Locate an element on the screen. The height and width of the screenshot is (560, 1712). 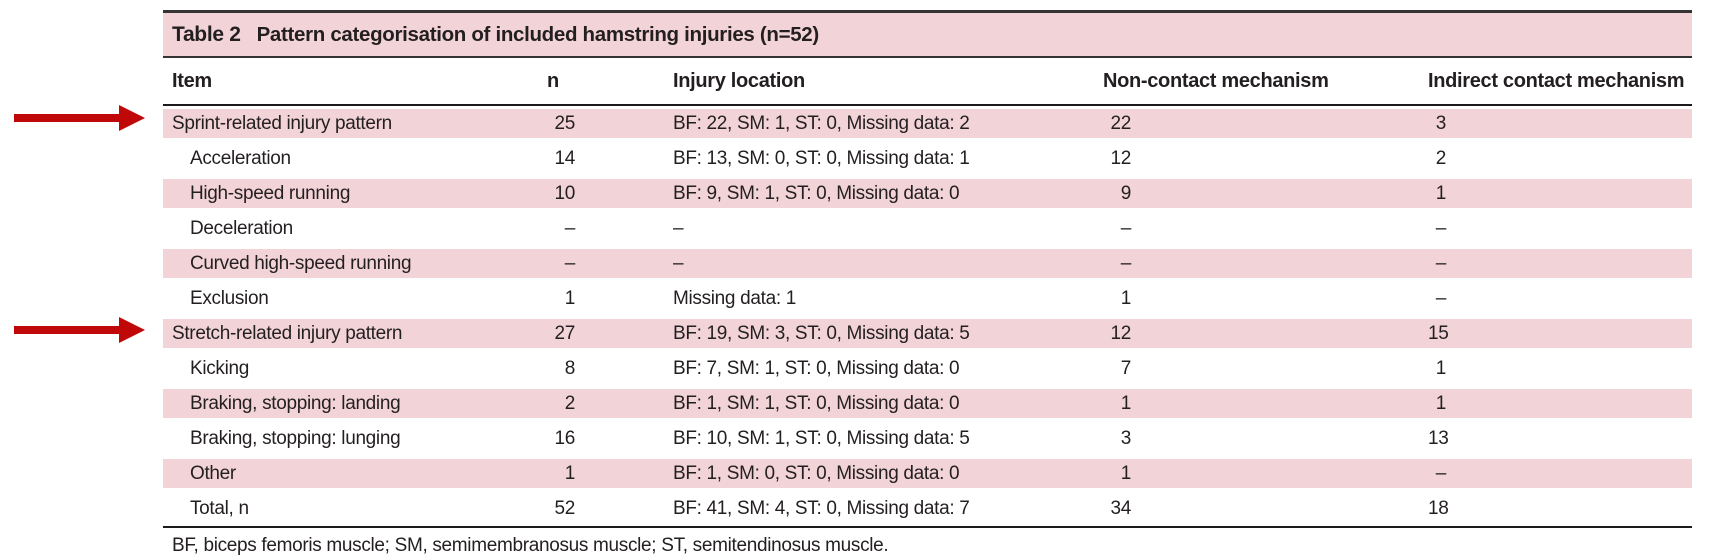
cell-injury-location: Missing data: 1 is located at coordinates (734, 298).